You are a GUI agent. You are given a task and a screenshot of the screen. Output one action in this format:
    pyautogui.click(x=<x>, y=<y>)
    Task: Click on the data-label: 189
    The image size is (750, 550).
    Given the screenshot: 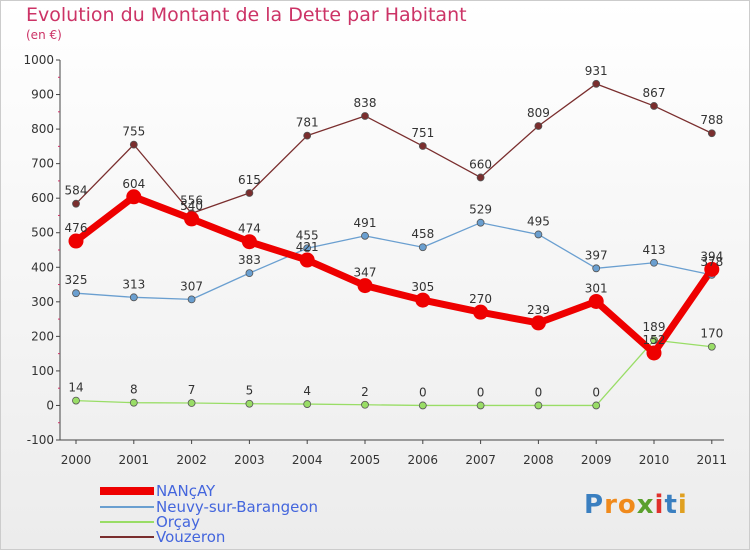 What is the action you would take?
    pyautogui.click(x=654, y=327)
    